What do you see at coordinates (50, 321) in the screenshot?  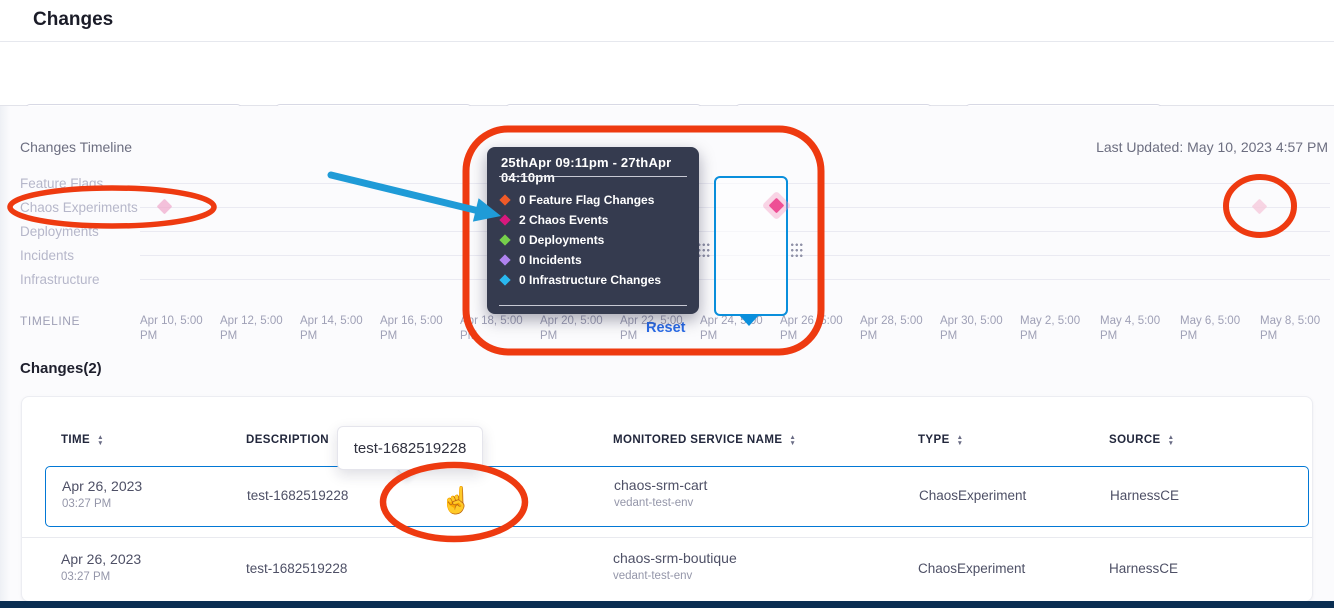 I see `timeline-axis-label: TIMELINE` at bounding box center [50, 321].